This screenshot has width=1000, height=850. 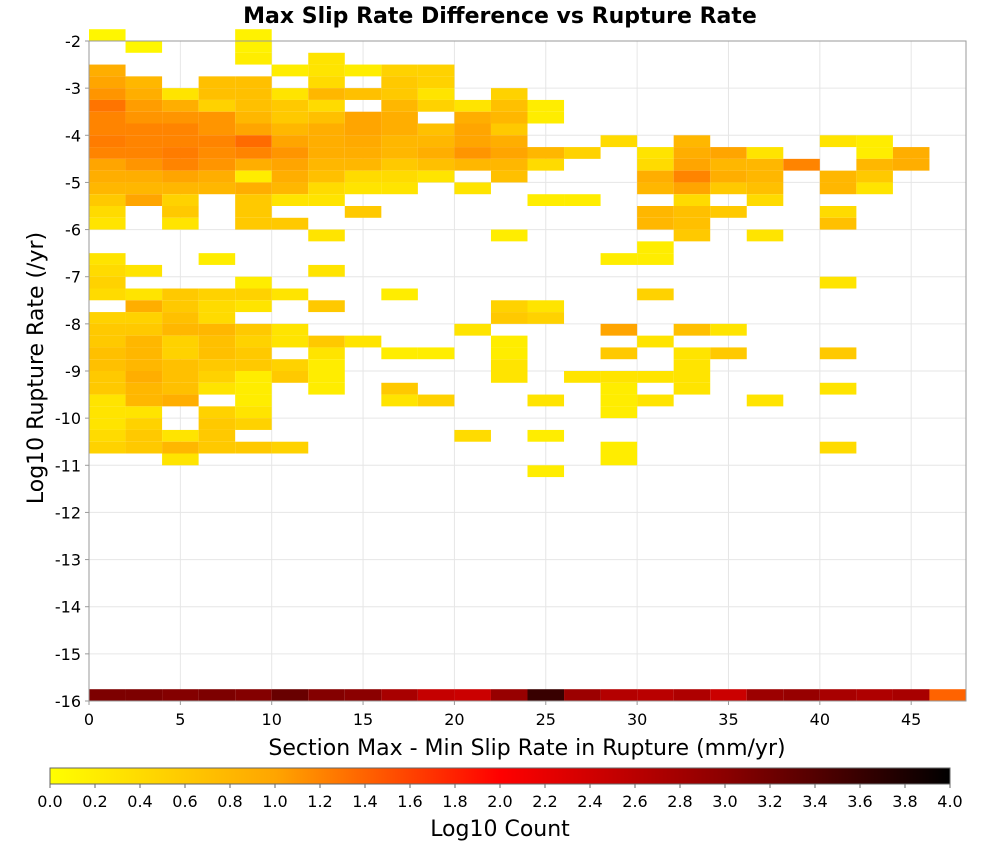 What do you see at coordinates (500, 829) in the screenshot?
I see `colorbar-label: Log10 Count` at bounding box center [500, 829].